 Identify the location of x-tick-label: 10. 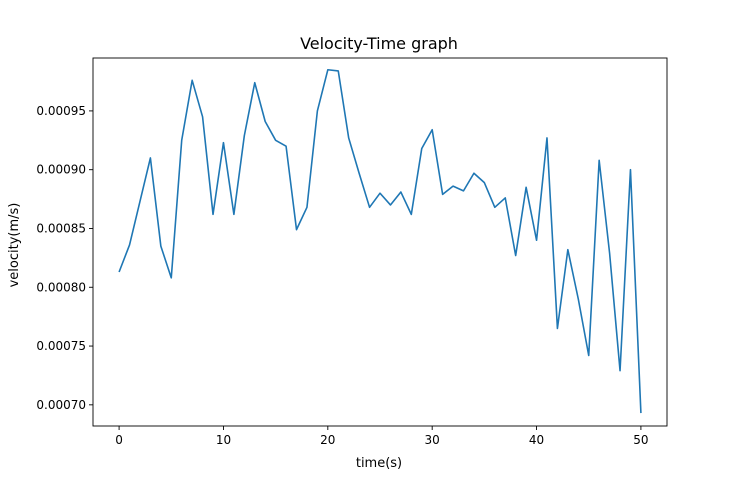
(223, 440).